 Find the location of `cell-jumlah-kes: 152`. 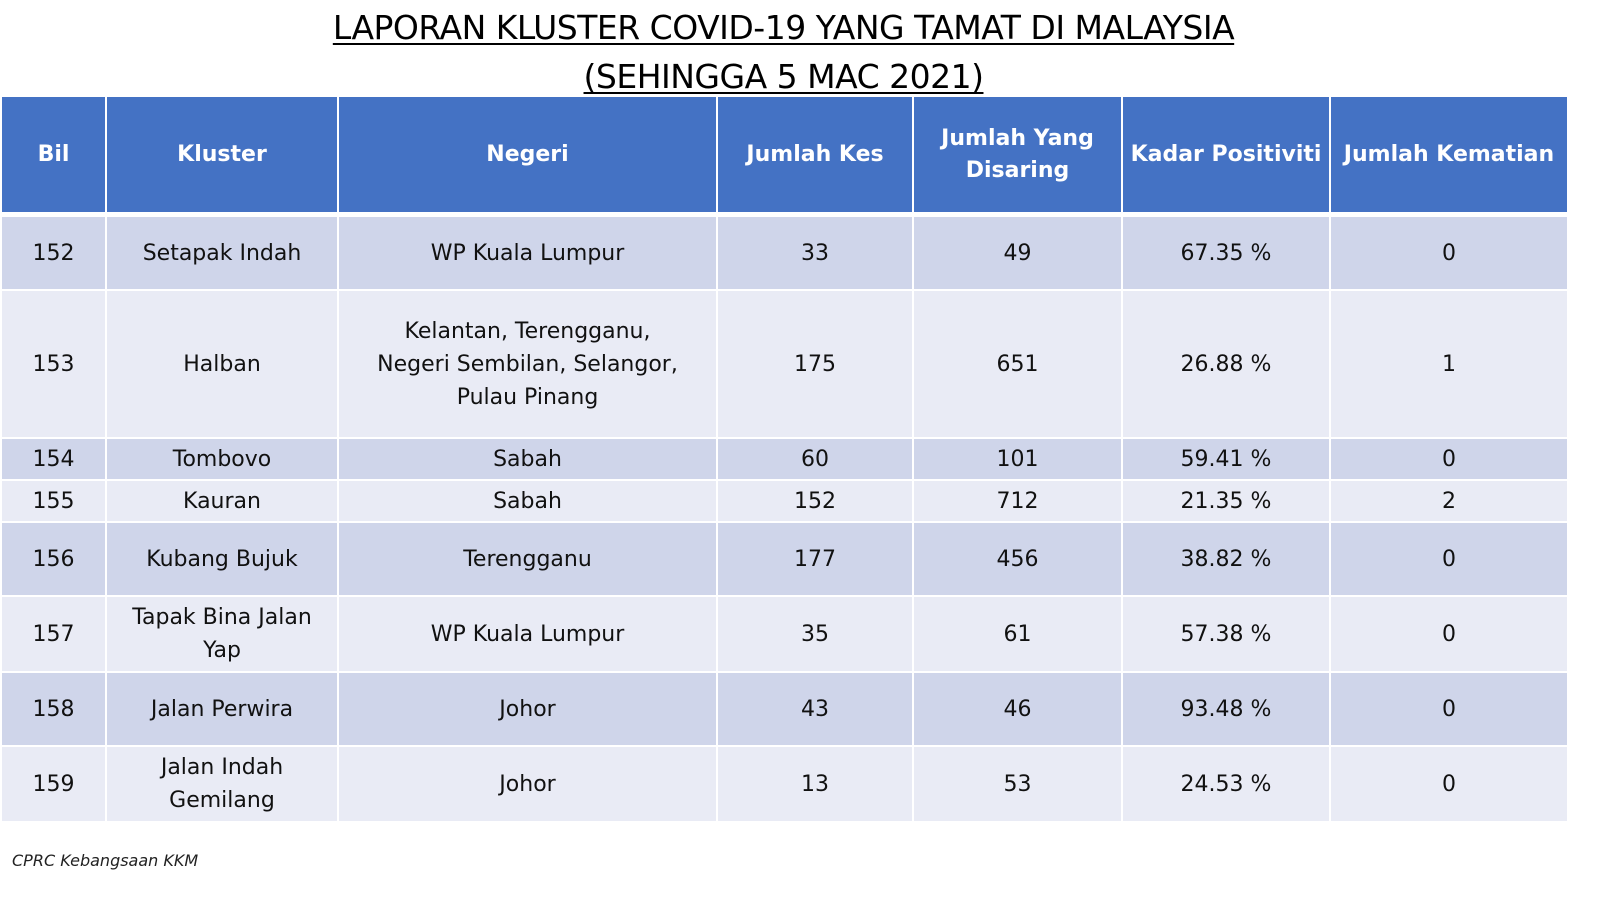

cell-jumlah-kes: 152 is located at coordinates (815, 501).